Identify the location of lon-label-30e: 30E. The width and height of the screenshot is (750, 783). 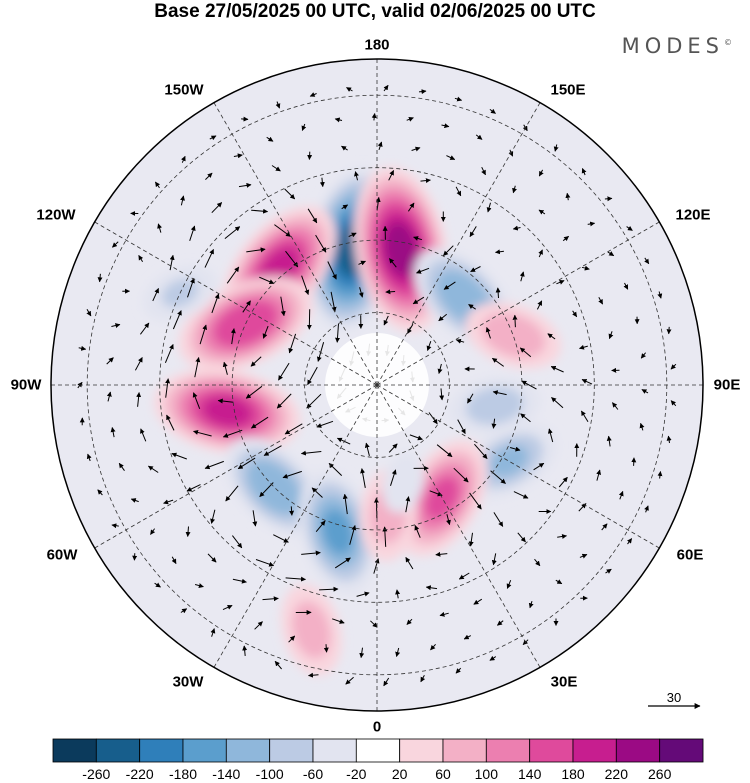
(564, 682).